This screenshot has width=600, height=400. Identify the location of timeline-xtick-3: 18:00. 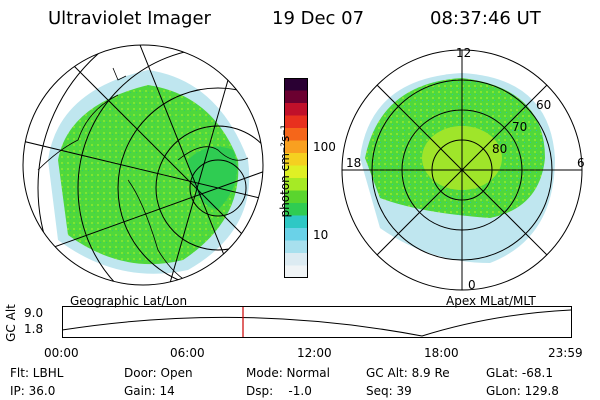
(441, 353).